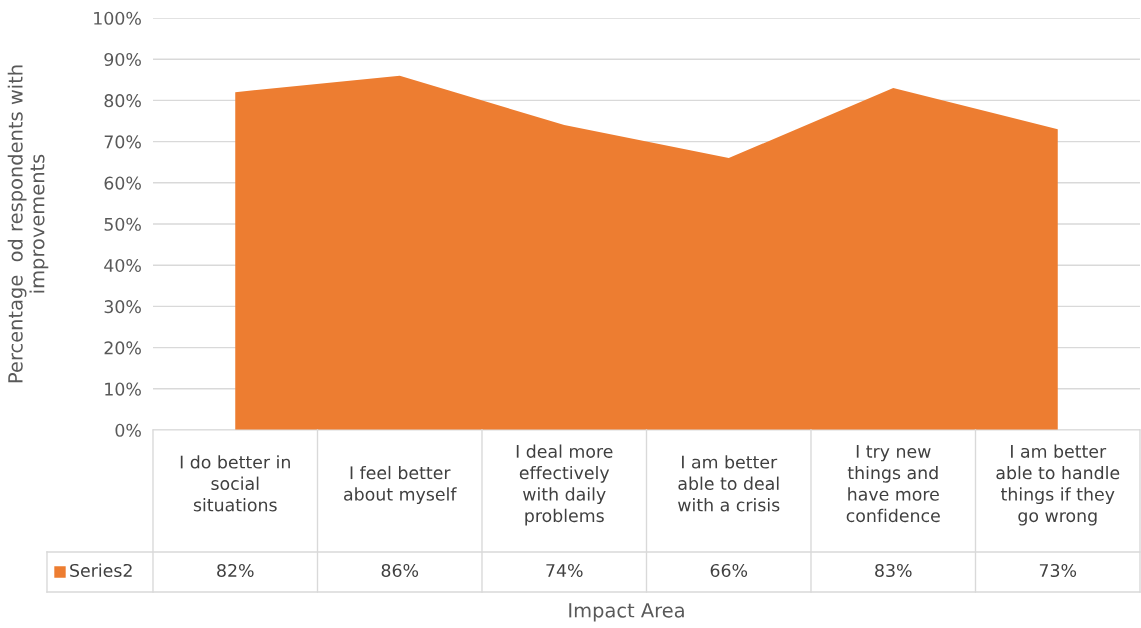 The height and width of the screenshot is (628, 1141). Describe the element at coordinates (400, 485) in the screenshot. I see `x-tick-label: I feel better about myself` at that location.